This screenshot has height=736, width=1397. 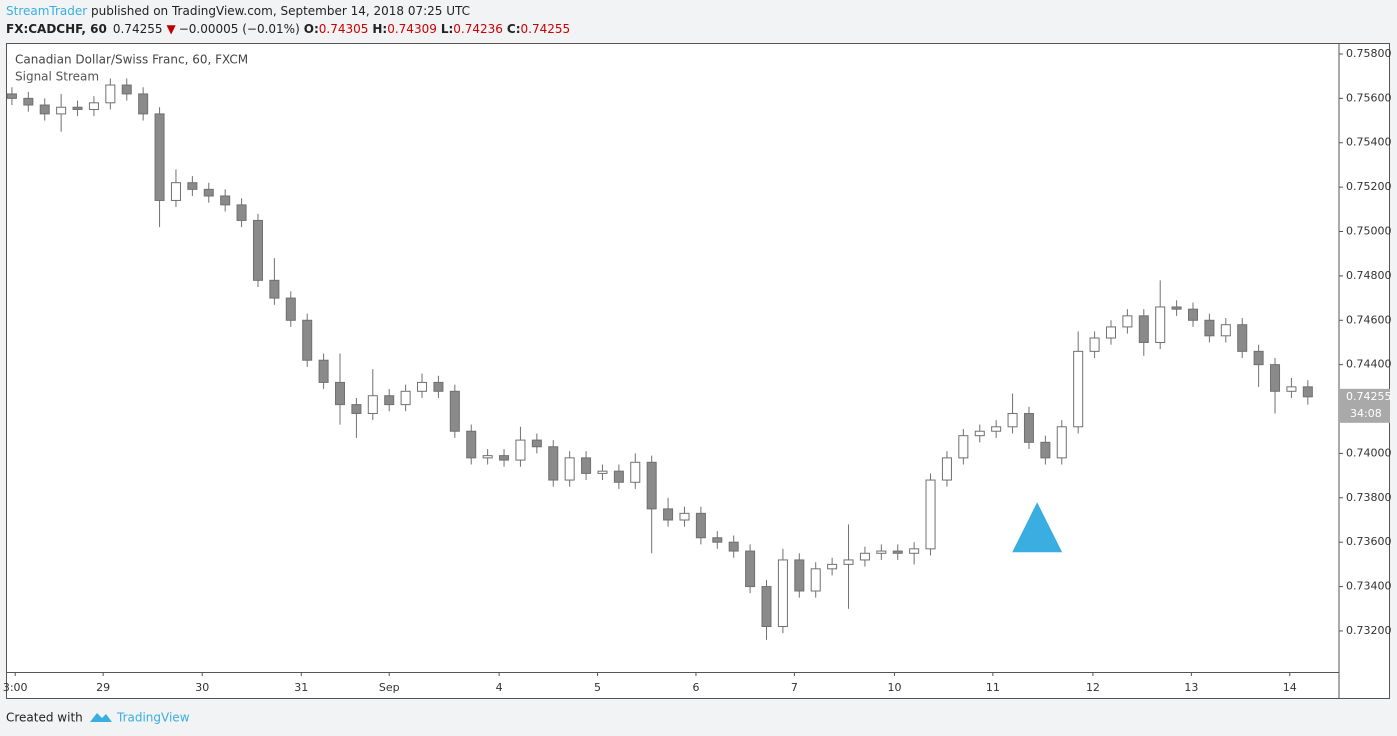 What do you see at coordinates (514, 29) in the screenshot?
I see `ohlc-label: C:` at bounding box center [514, 29].